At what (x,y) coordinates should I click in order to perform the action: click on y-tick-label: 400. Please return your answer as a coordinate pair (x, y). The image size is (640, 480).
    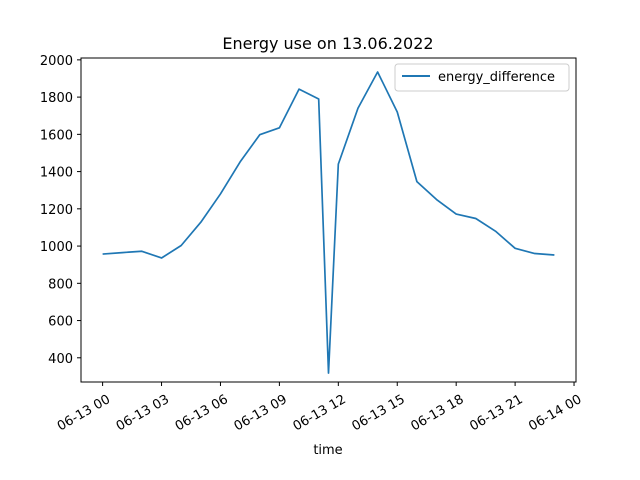
    Looking at the image, I should click on (60, 359).